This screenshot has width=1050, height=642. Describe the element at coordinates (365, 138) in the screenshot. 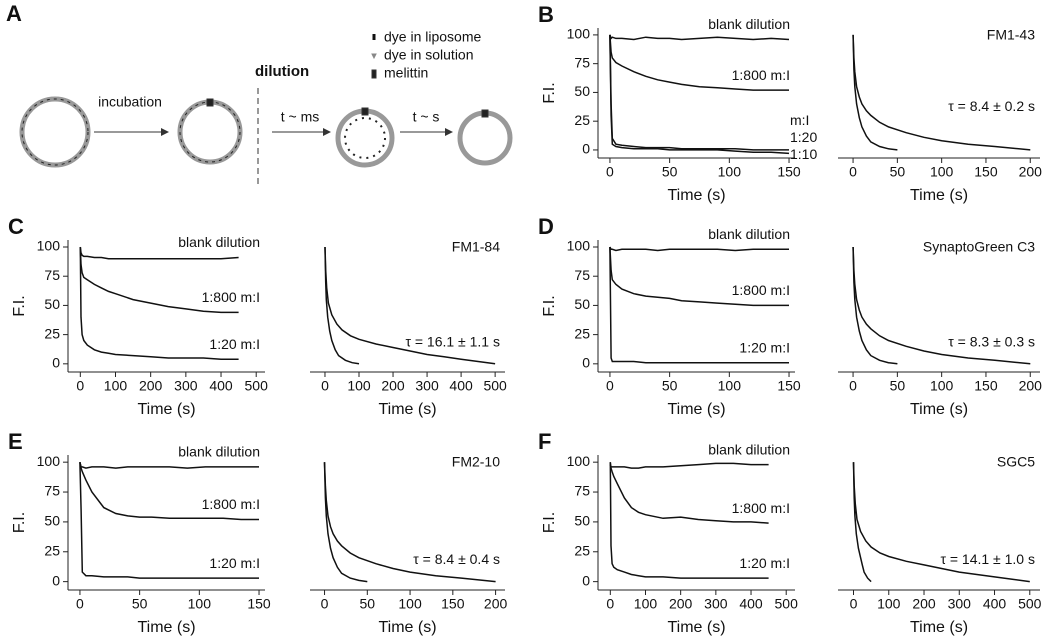

I see `liposome-dye` at that location.